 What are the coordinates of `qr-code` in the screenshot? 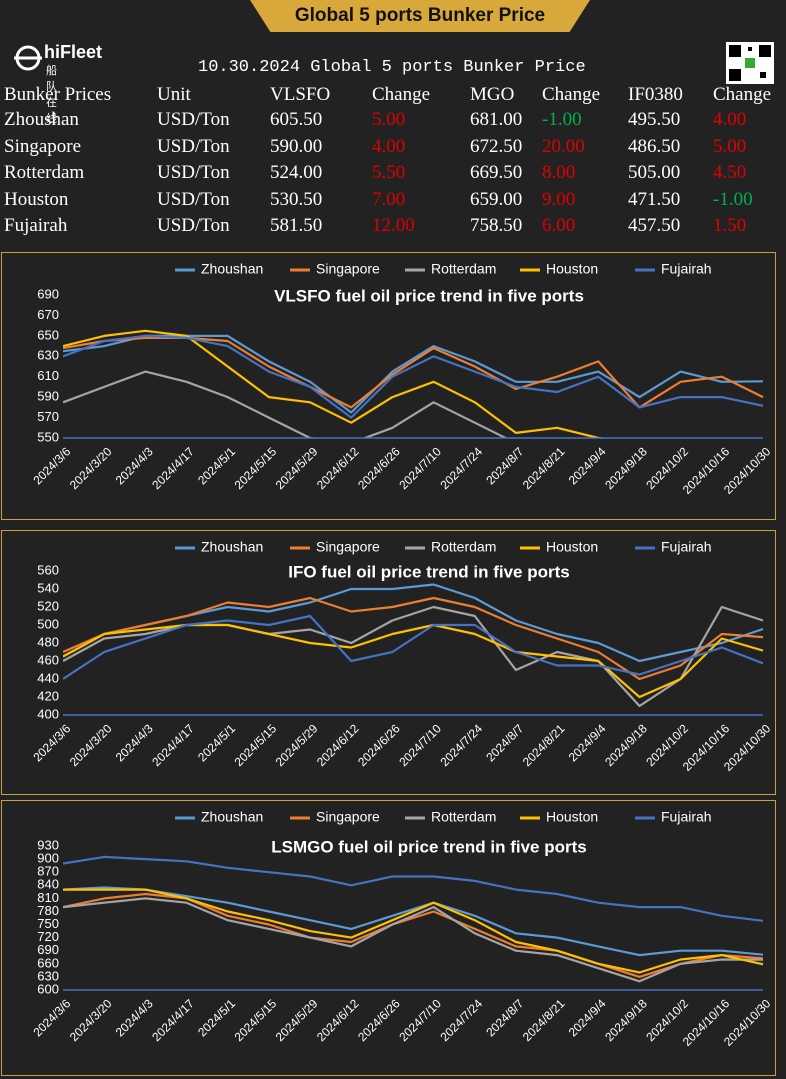 It's located at (750, 63).